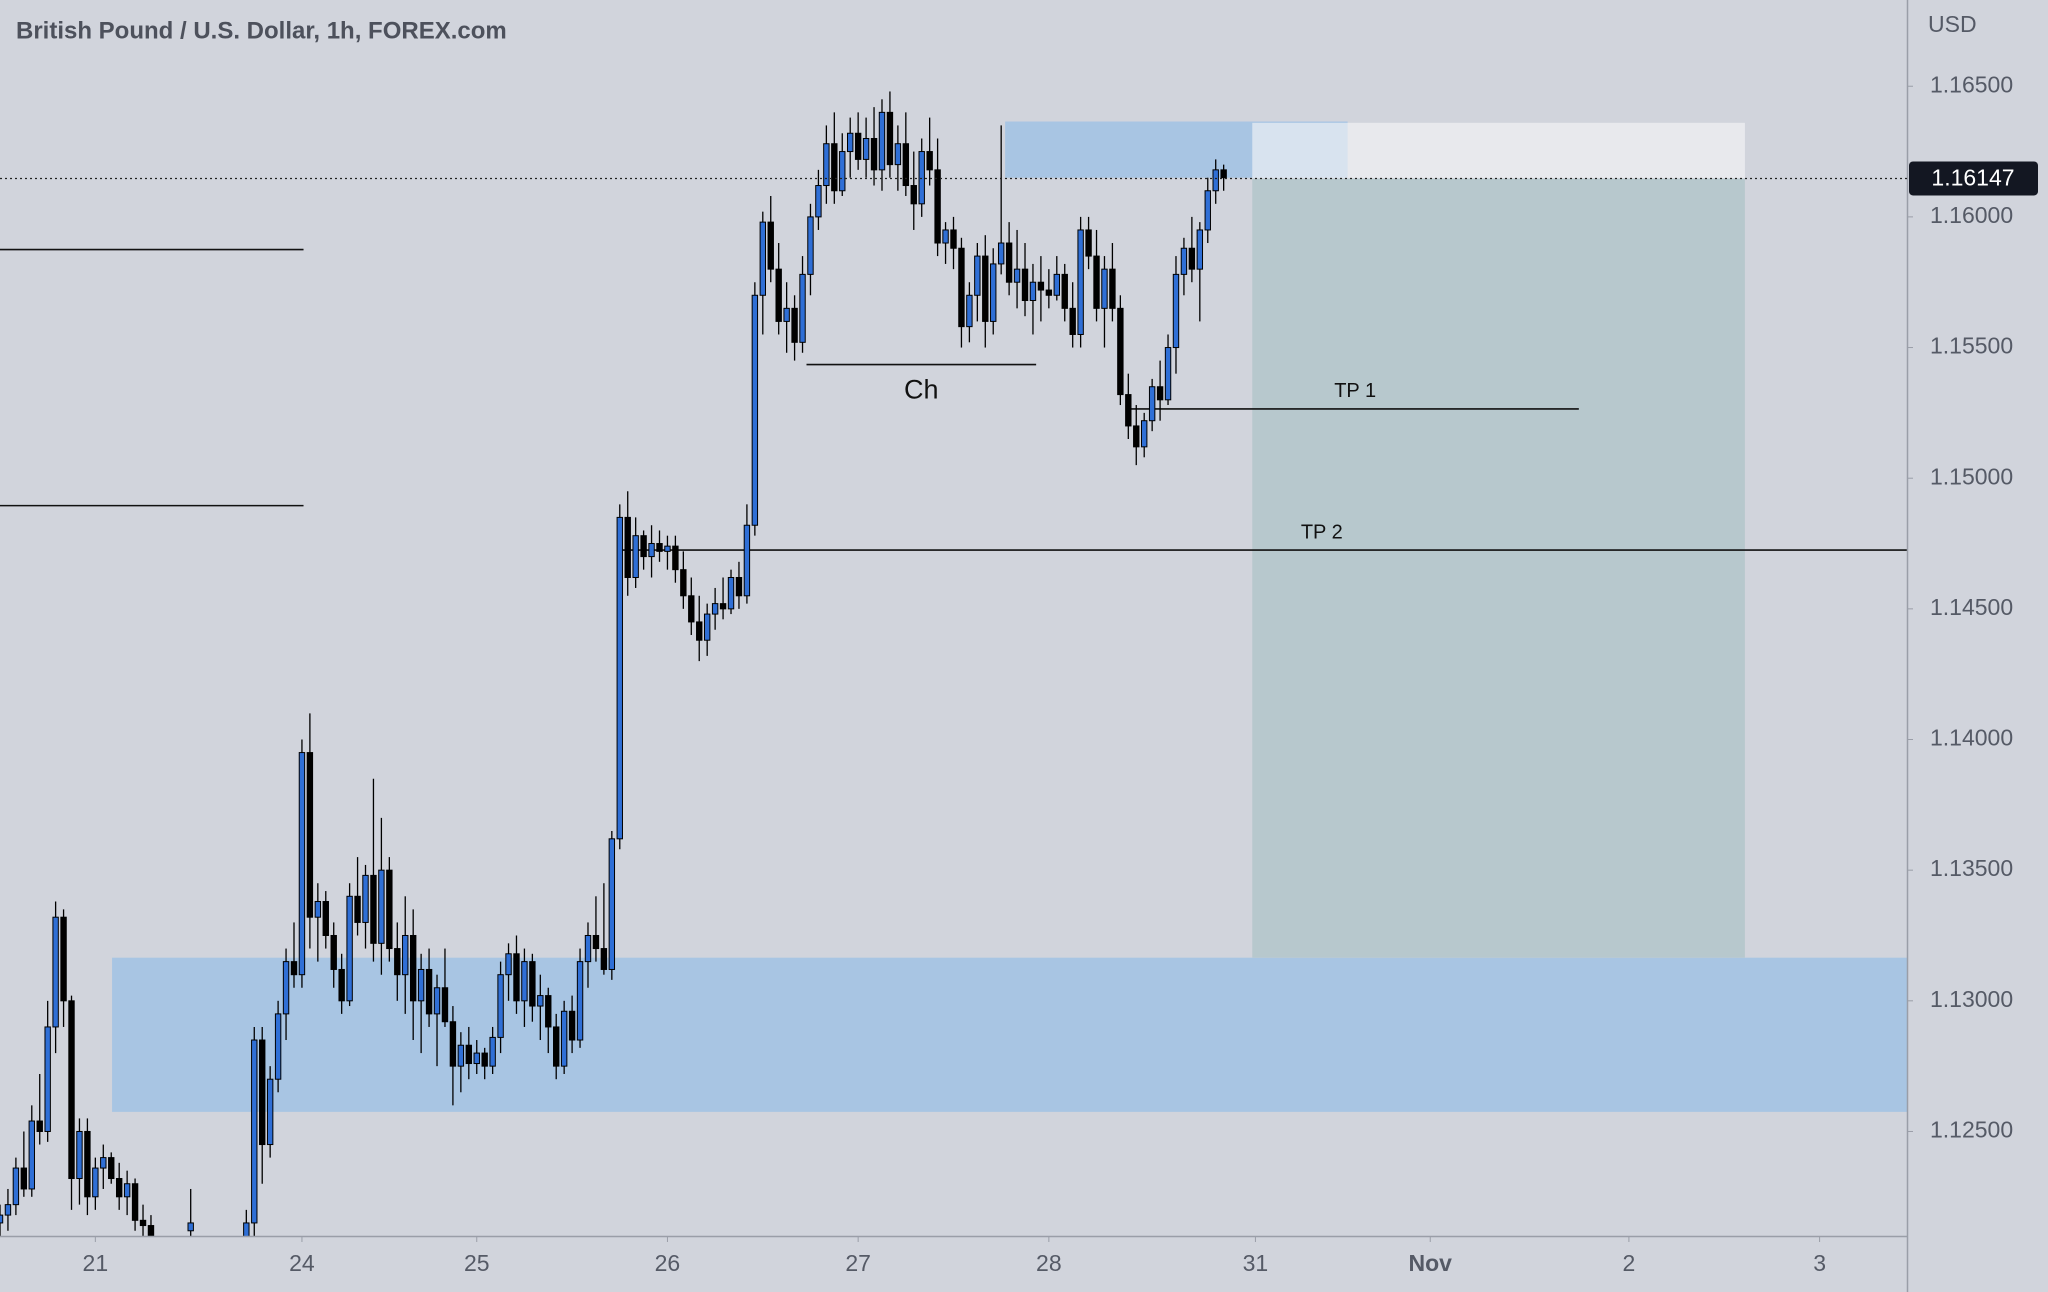 The width and height of the screenshot is (2048, 1292). I want to click on stop-area, so click(1498, 150).